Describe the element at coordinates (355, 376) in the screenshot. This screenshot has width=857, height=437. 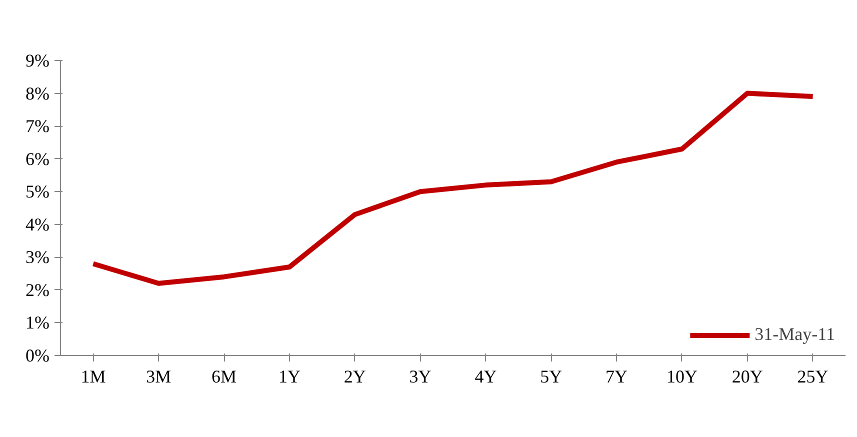
I see `x-tick-label: 2Y` at that location.